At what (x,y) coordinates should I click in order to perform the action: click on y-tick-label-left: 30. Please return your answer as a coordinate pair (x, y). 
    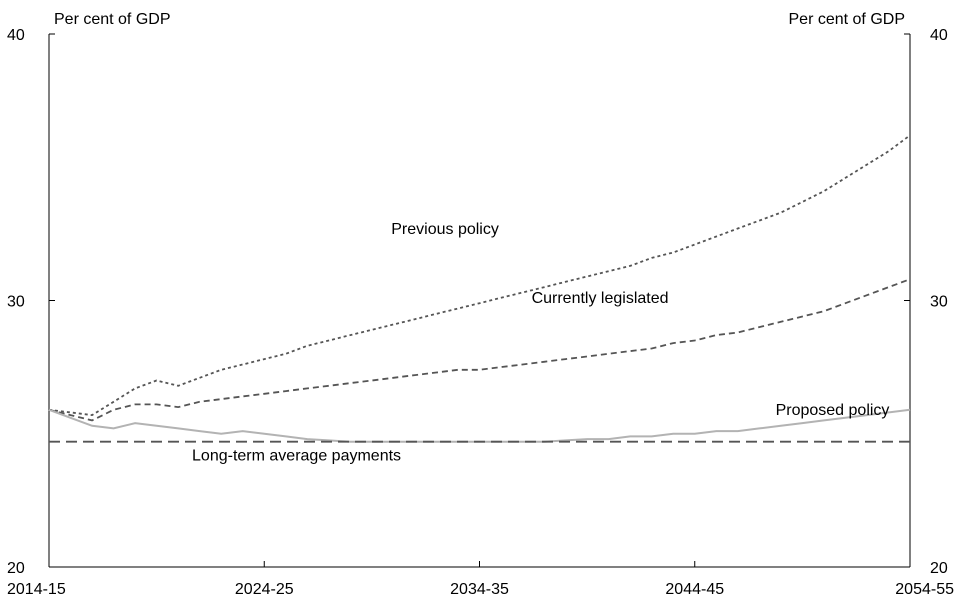
    Looking at the image, I should click on (16, 302).